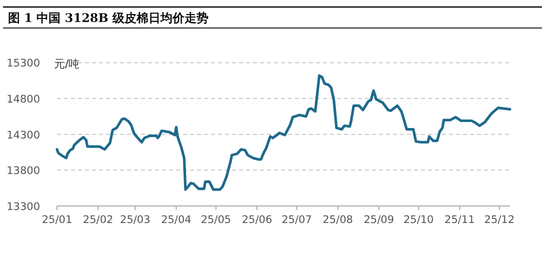  Describe the element at coordinates (499, 220) in the screenshot. I see `x-tick-label: 25/12` at that location.